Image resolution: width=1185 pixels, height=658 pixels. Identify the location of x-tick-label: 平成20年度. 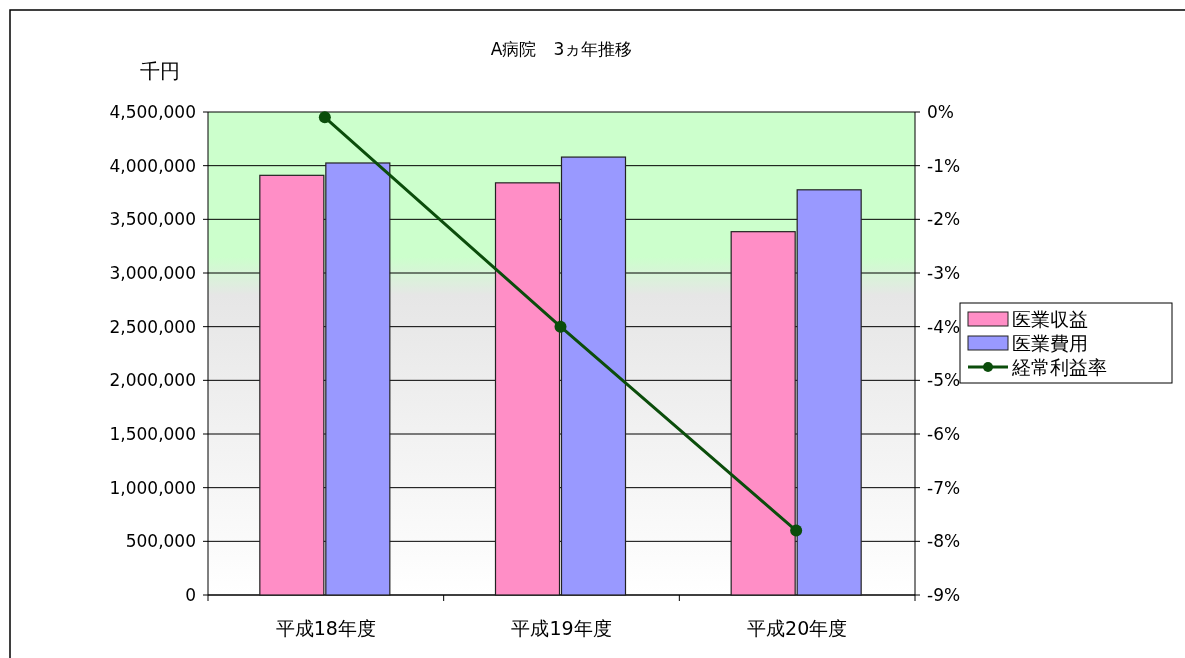
(797, 628).